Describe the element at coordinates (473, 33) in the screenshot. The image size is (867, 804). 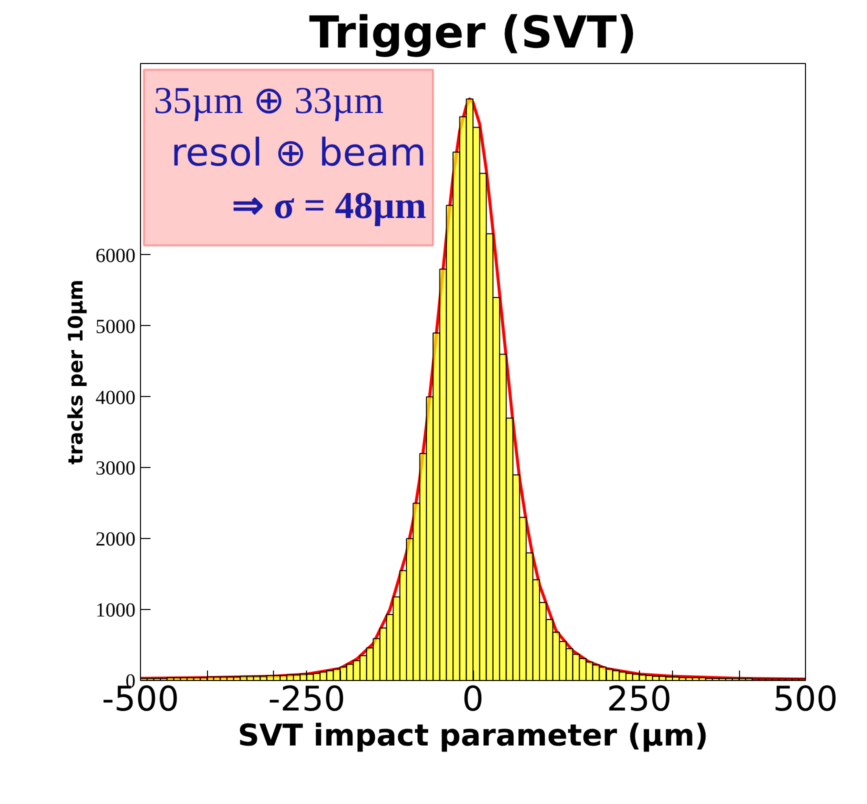
I see `chart-title: Trigger (SVT)` at that location.